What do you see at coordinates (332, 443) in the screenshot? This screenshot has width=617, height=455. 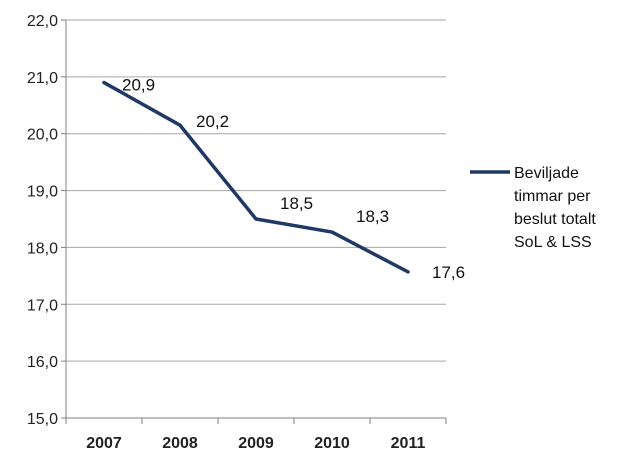 I see `x-tick-label: 2010` at bounding box center [332, 443].